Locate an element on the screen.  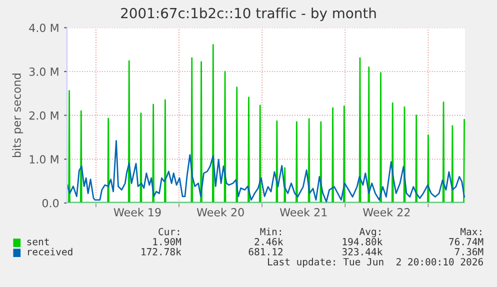
text: 172.78k is located at coordinates (162, 252).